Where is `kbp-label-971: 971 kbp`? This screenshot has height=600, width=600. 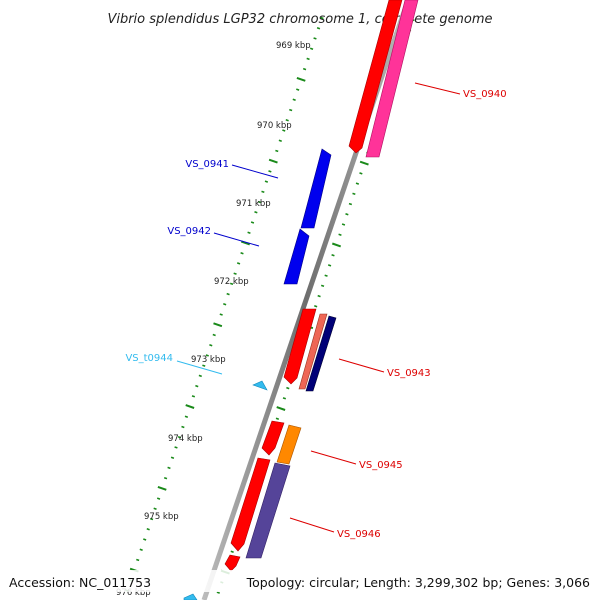
kbp-label-971: 971 kbp is located at coordinates (253, 204).